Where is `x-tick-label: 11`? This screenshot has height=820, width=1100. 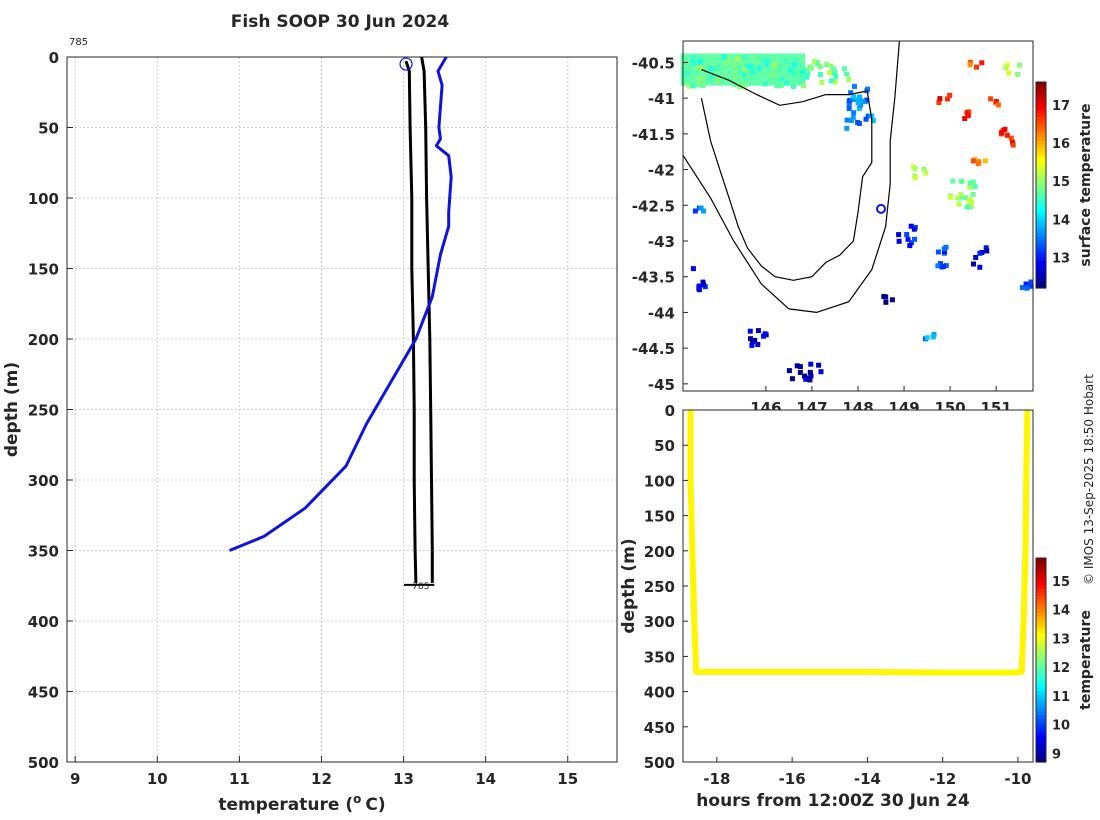
x-tick-label: 11 is located at coordinates (239, 779).